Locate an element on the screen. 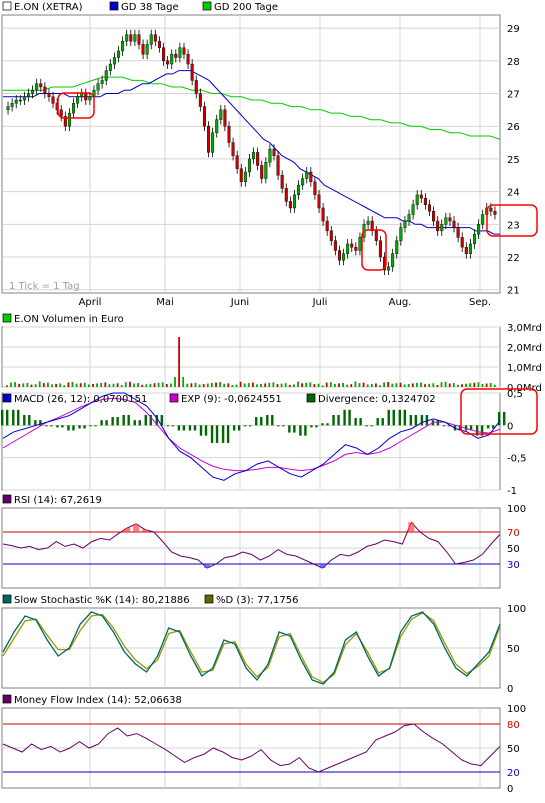  y-tick-label: 25 is located at coordinates (513, 160).